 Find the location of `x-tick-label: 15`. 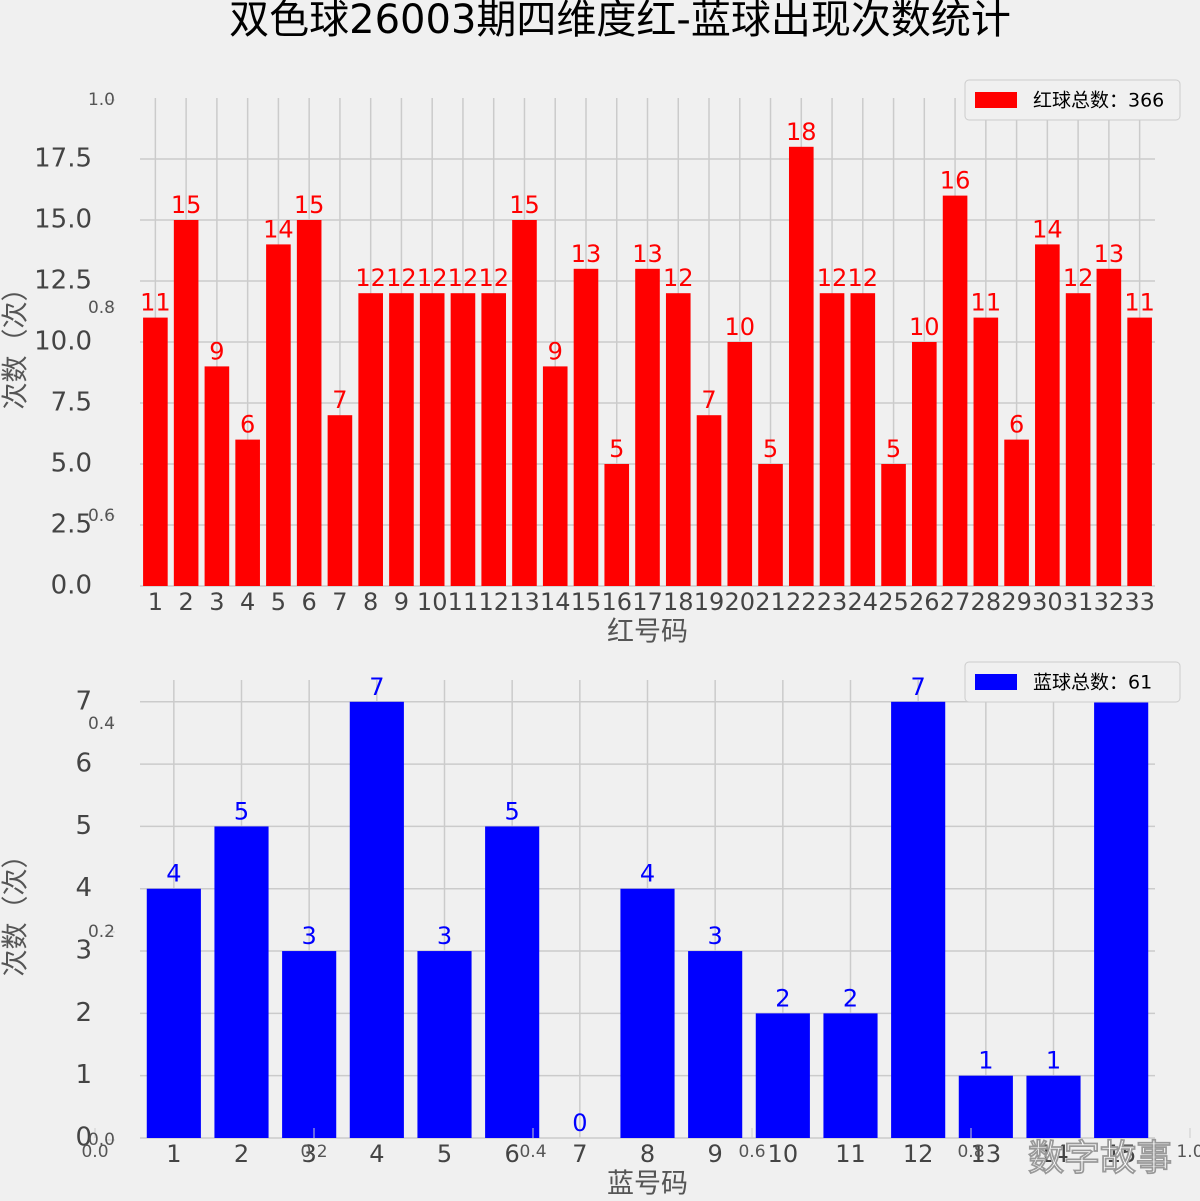

x-tick-label: 15 is located at coordinates (1121, 1154).